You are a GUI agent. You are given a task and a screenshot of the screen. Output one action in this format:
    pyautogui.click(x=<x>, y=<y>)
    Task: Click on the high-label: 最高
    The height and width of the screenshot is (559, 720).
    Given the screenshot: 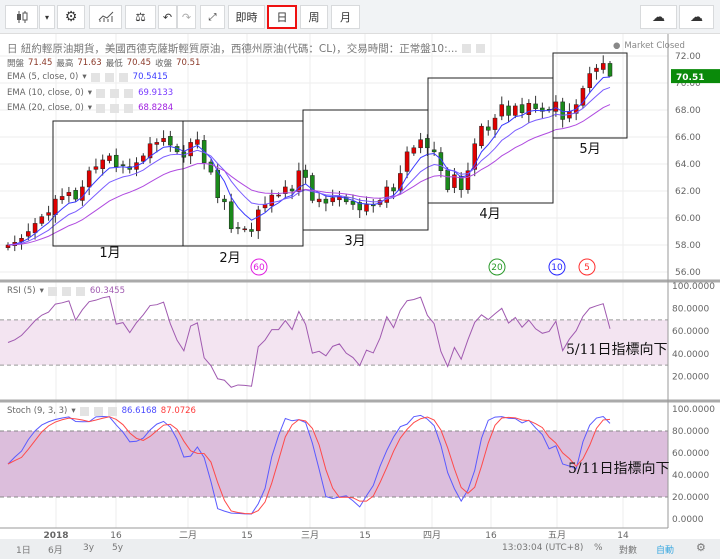 What is the action you would take?
    pyautogui.click(x=65, y=64)
    